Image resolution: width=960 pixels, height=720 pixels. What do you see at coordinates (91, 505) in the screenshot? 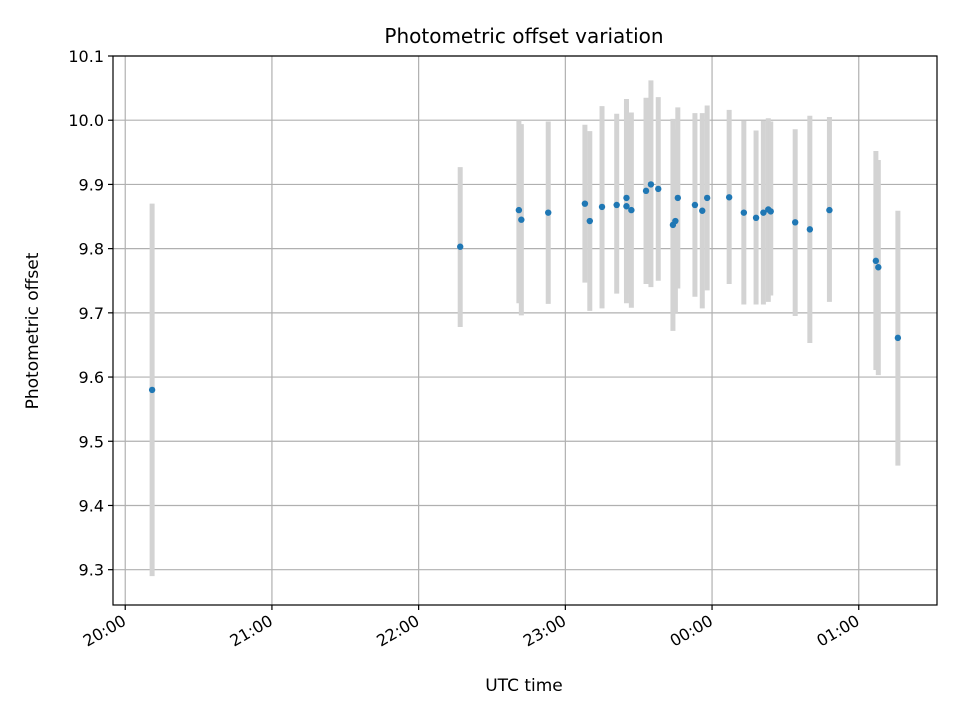
I see `y-tick-label: 9.4` at bounding box center [91, 505].